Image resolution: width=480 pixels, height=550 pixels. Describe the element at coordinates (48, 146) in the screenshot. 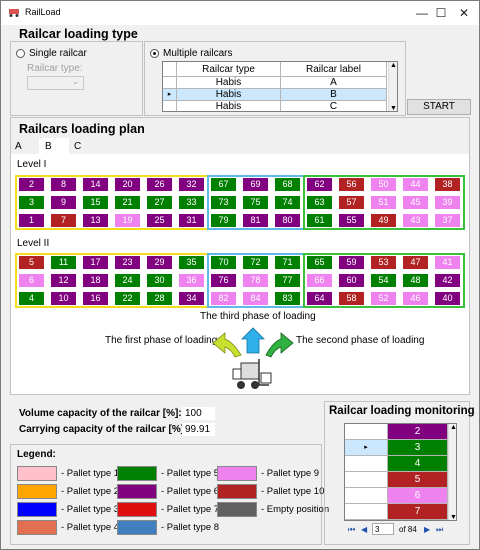

I see `tab-b: B` at that location.